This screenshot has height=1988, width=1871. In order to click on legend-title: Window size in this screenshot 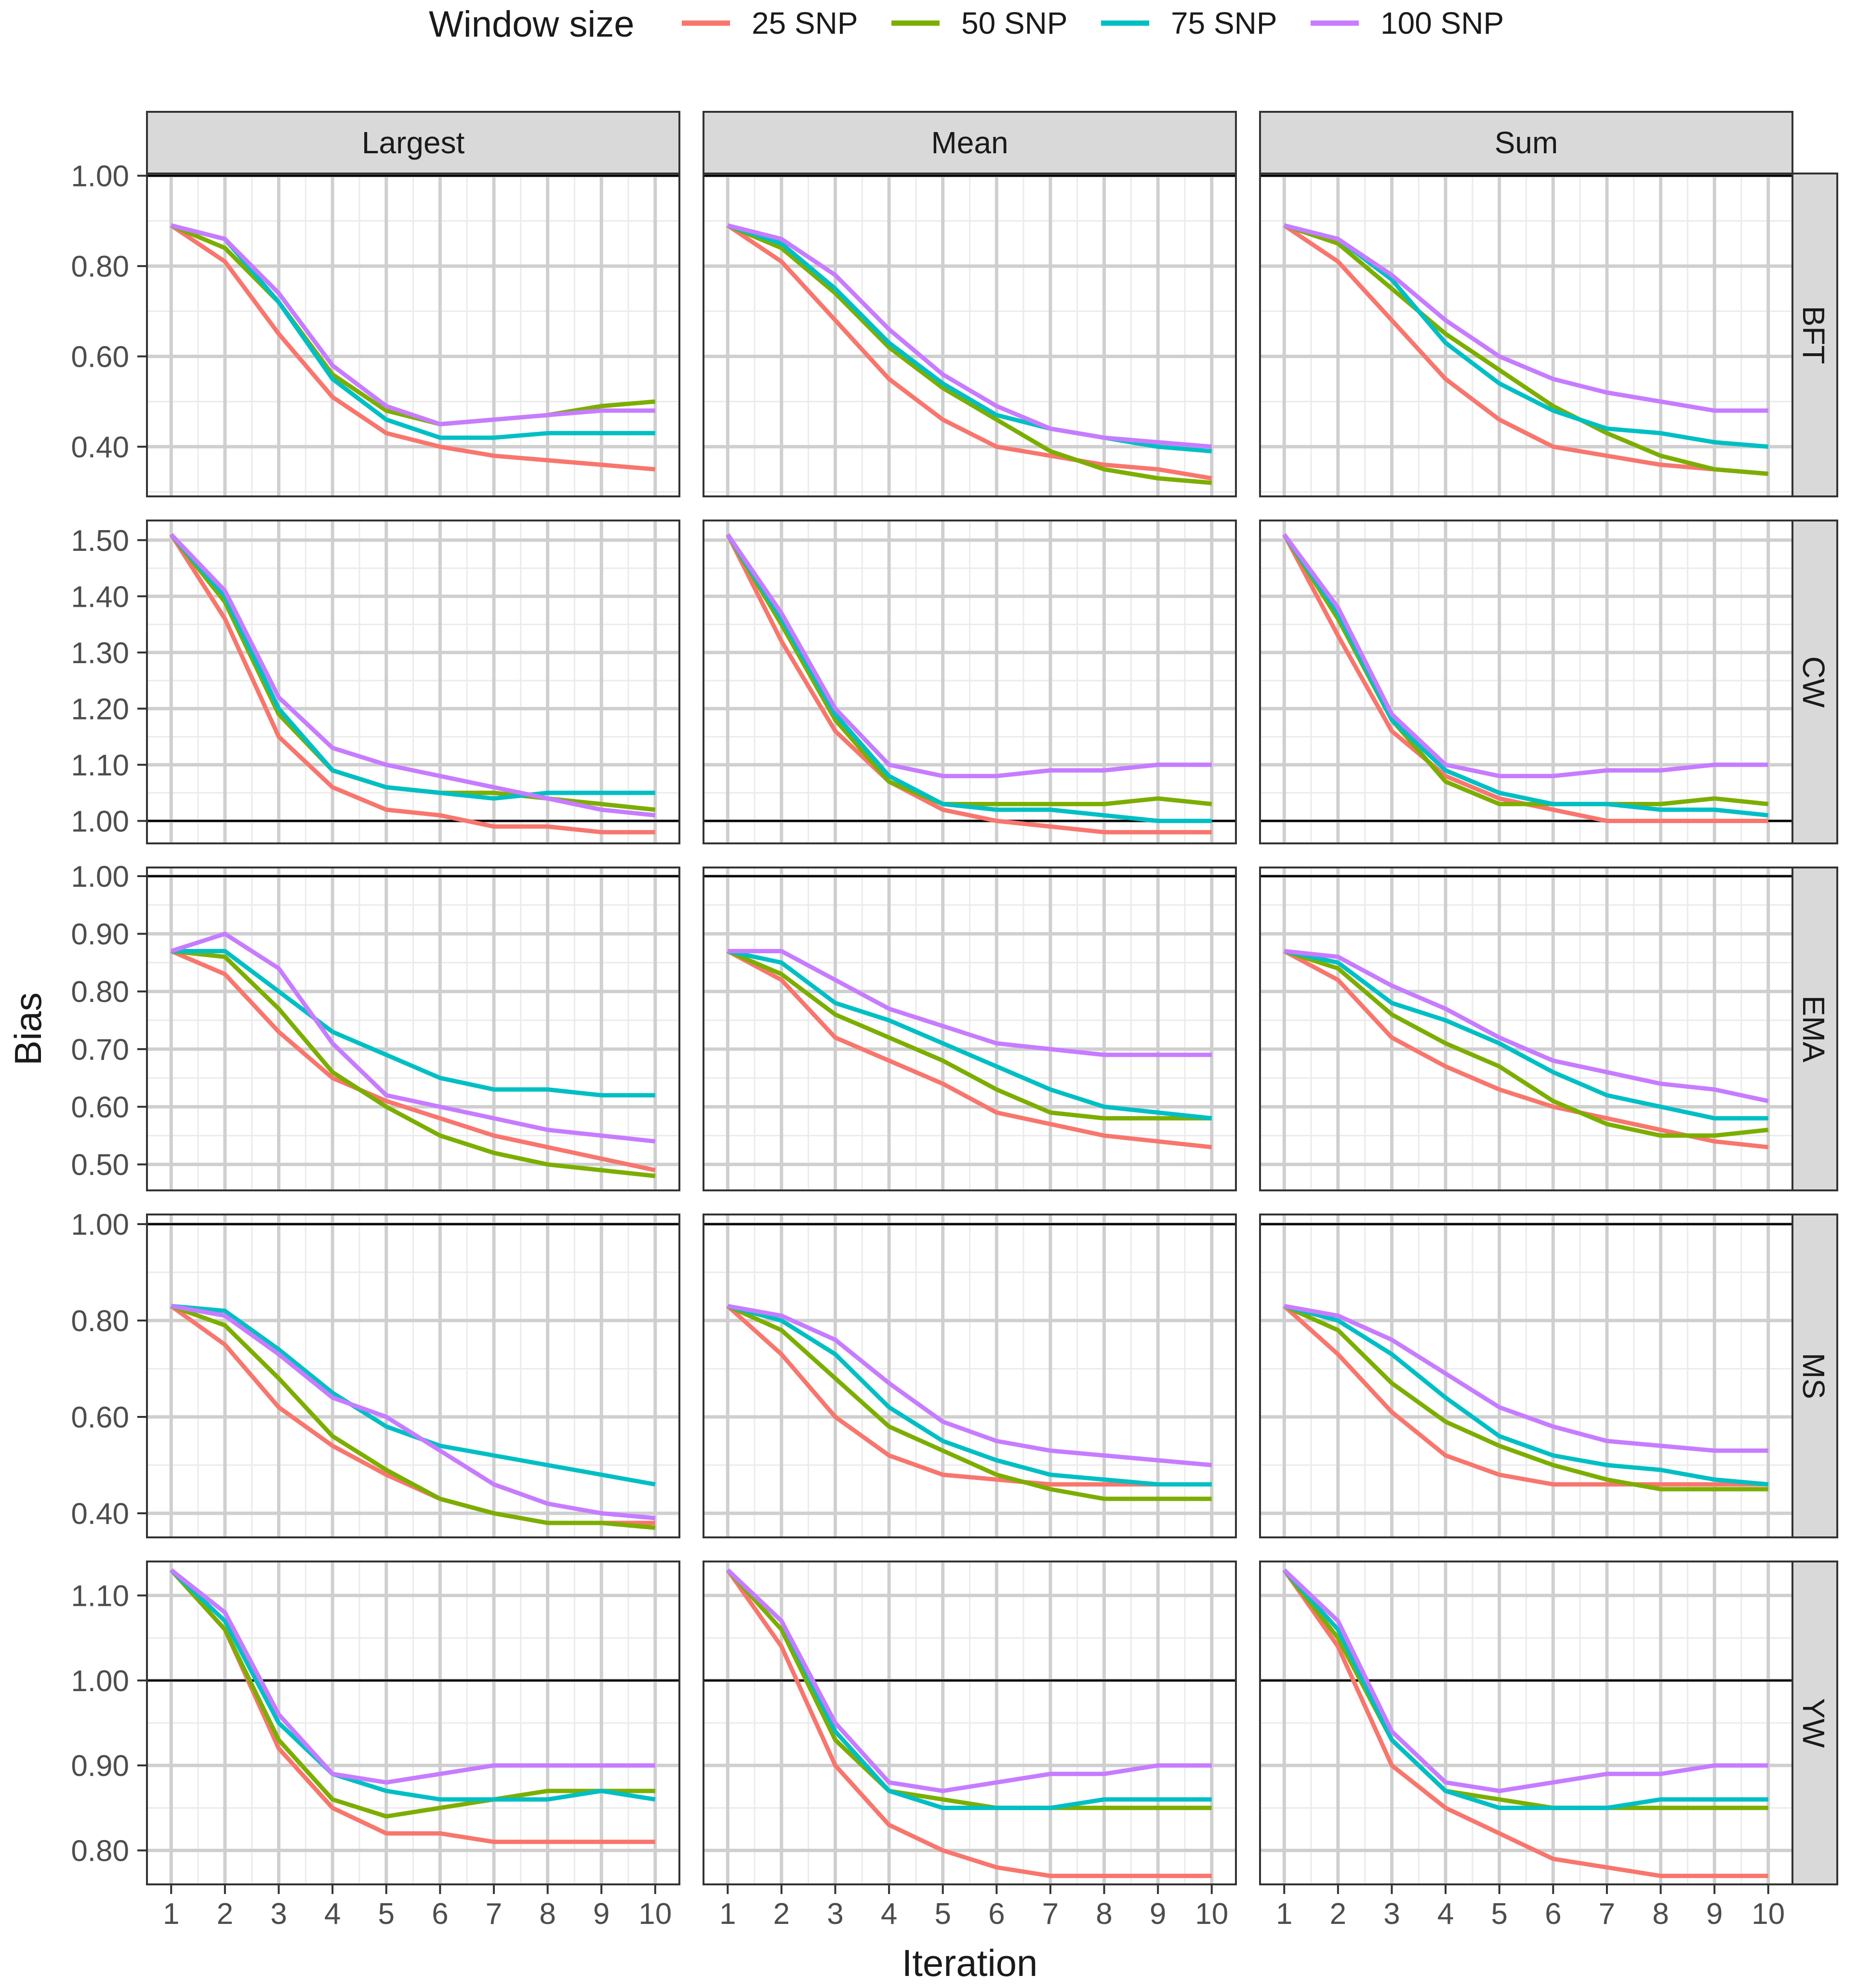, I will do `click(532, 24)`.